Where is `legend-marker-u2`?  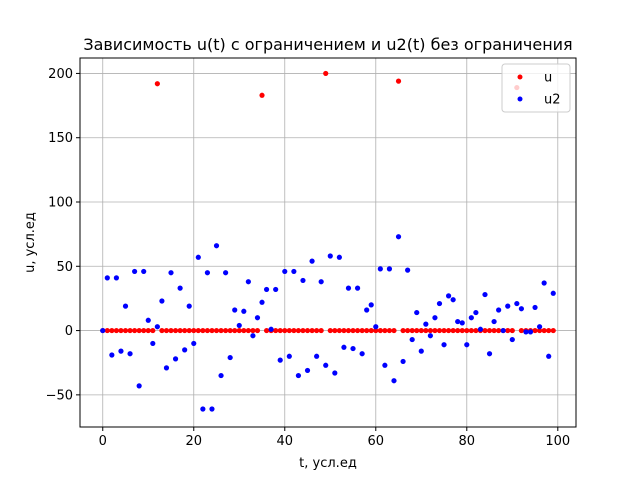
legend-marker-u2 is located at coordinates (520, 99).